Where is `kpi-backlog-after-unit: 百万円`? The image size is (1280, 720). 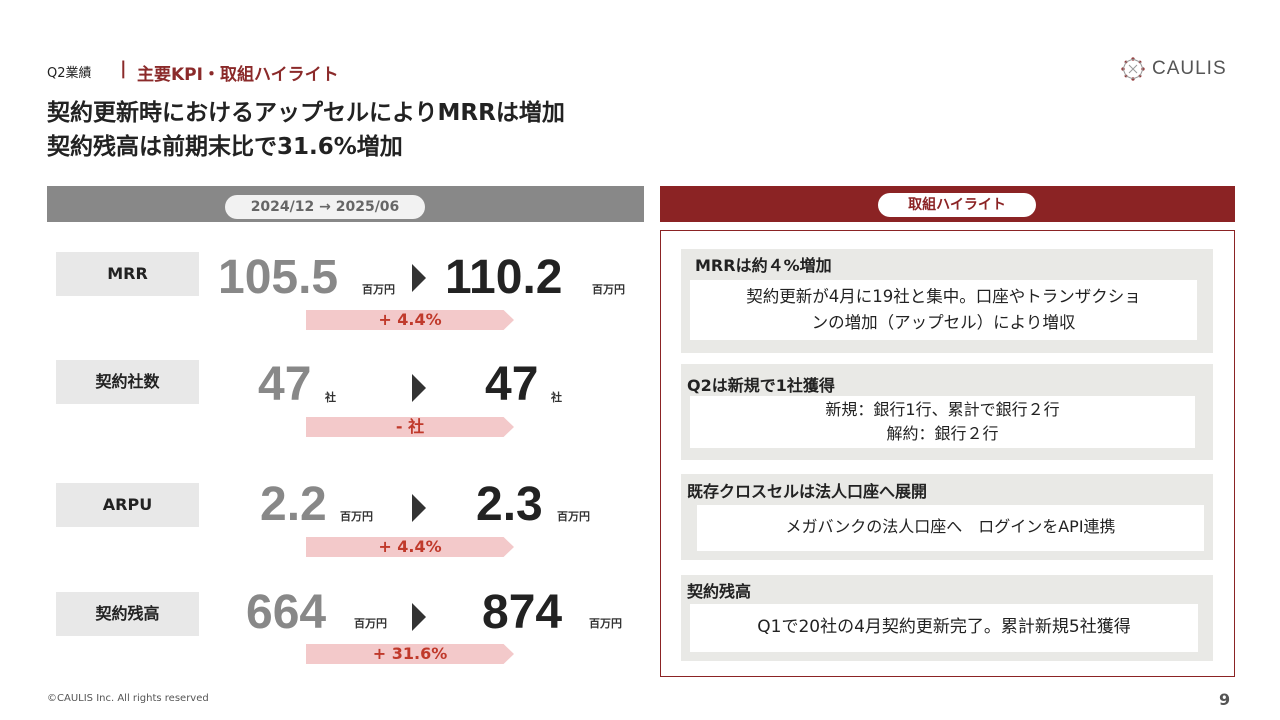 kpi-backlog-after-unit: 百万円 is located at coordinates (605, 623).